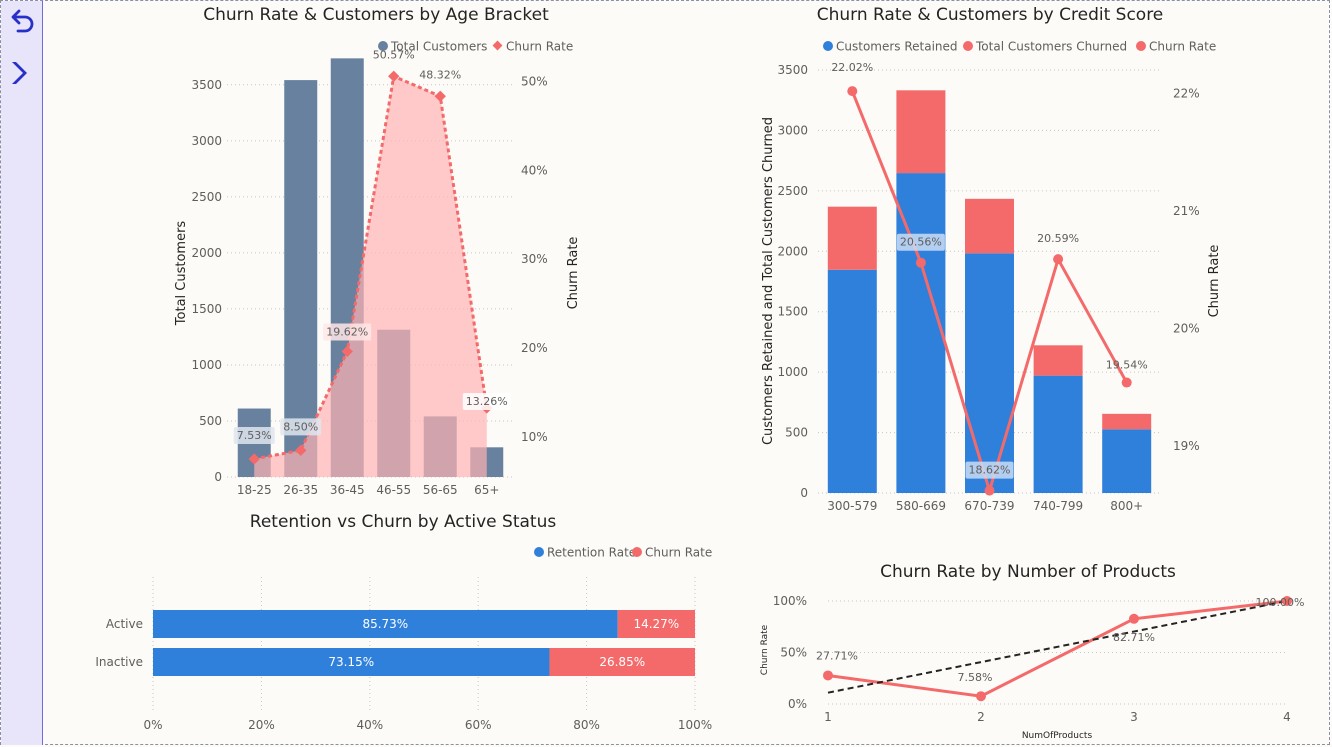 This screenshot has height=747, width=1332. What do you see at coordinates (1186, 446) in the screenshot?
I see `y2-tick-label: 19%` at bounding box center [1186, 446].